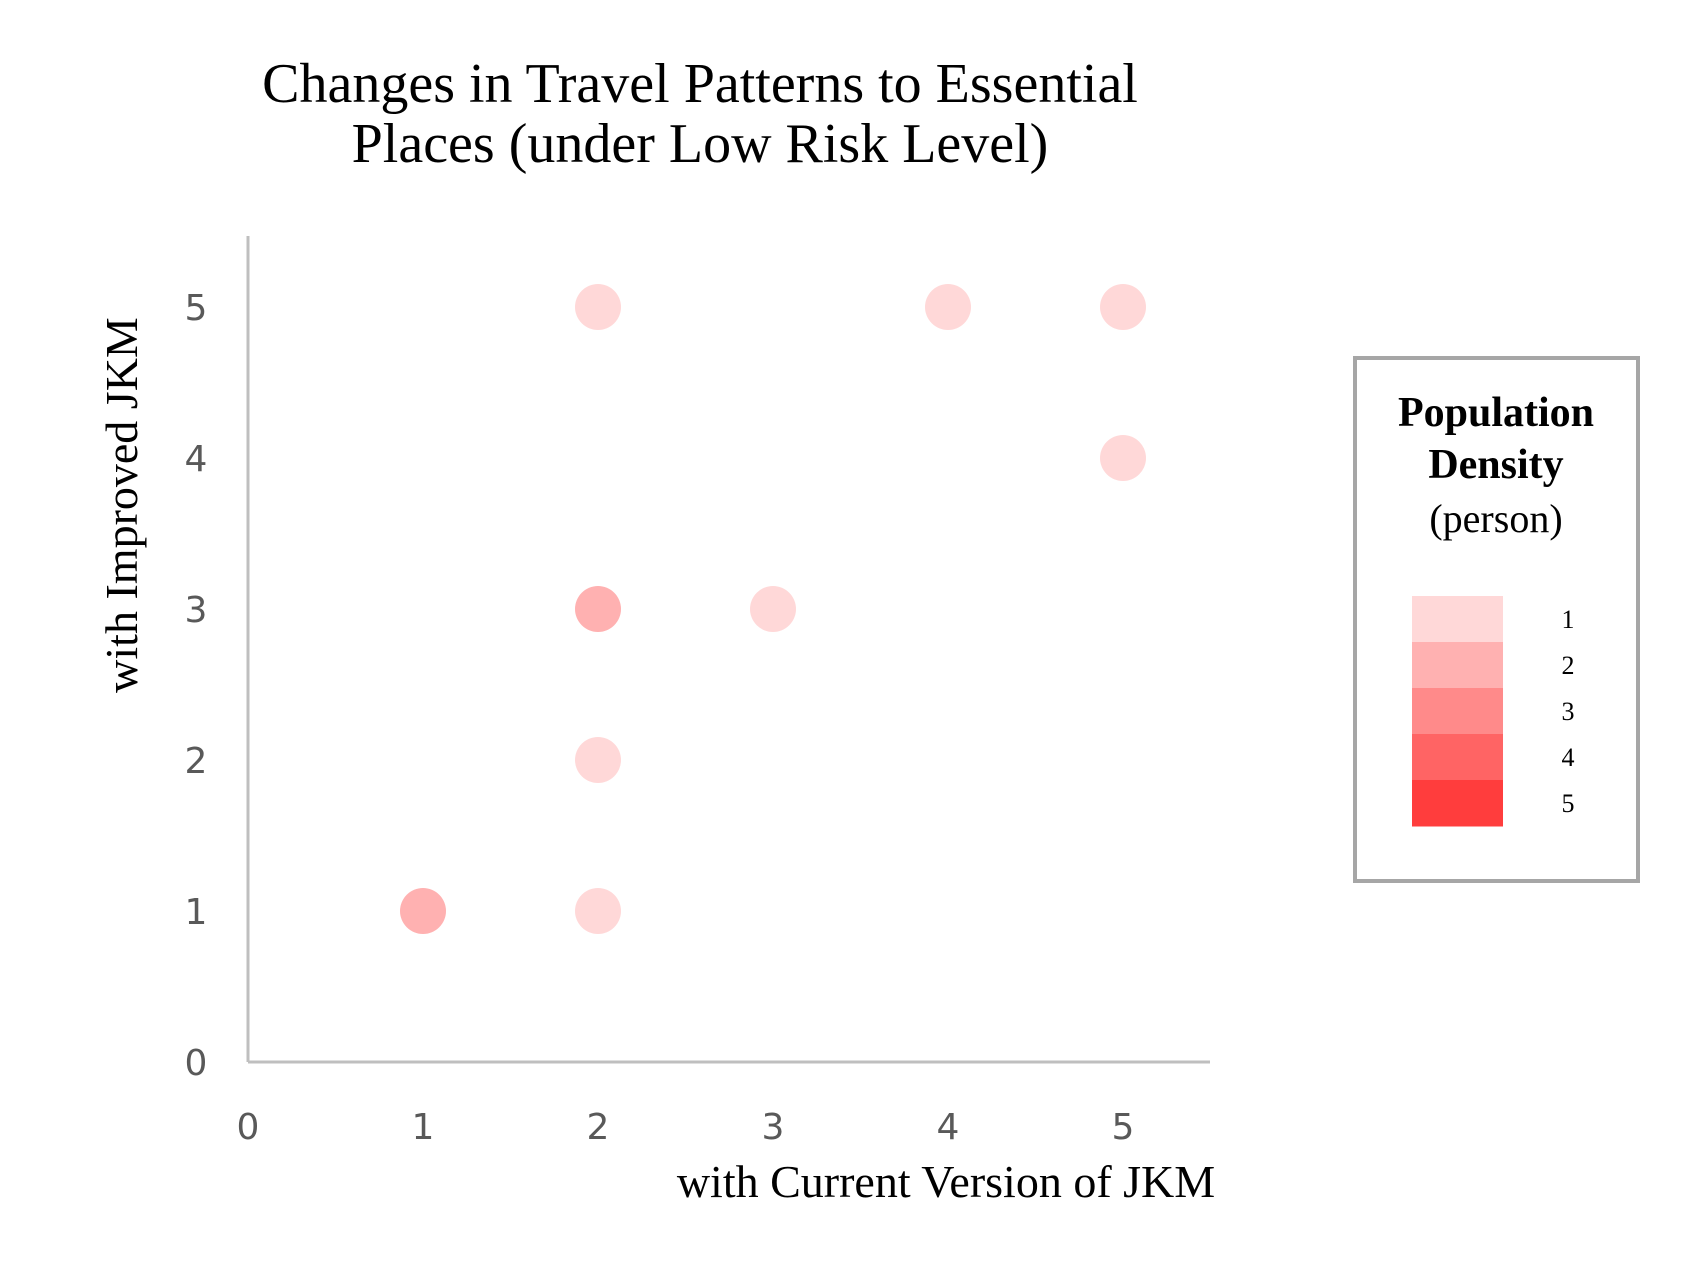 The height and width of the screenshot is (1269, 1708). Describe the element at coordinates (1123, 1127) in the screenshot. I see `x-tick-label: 5` at that location.